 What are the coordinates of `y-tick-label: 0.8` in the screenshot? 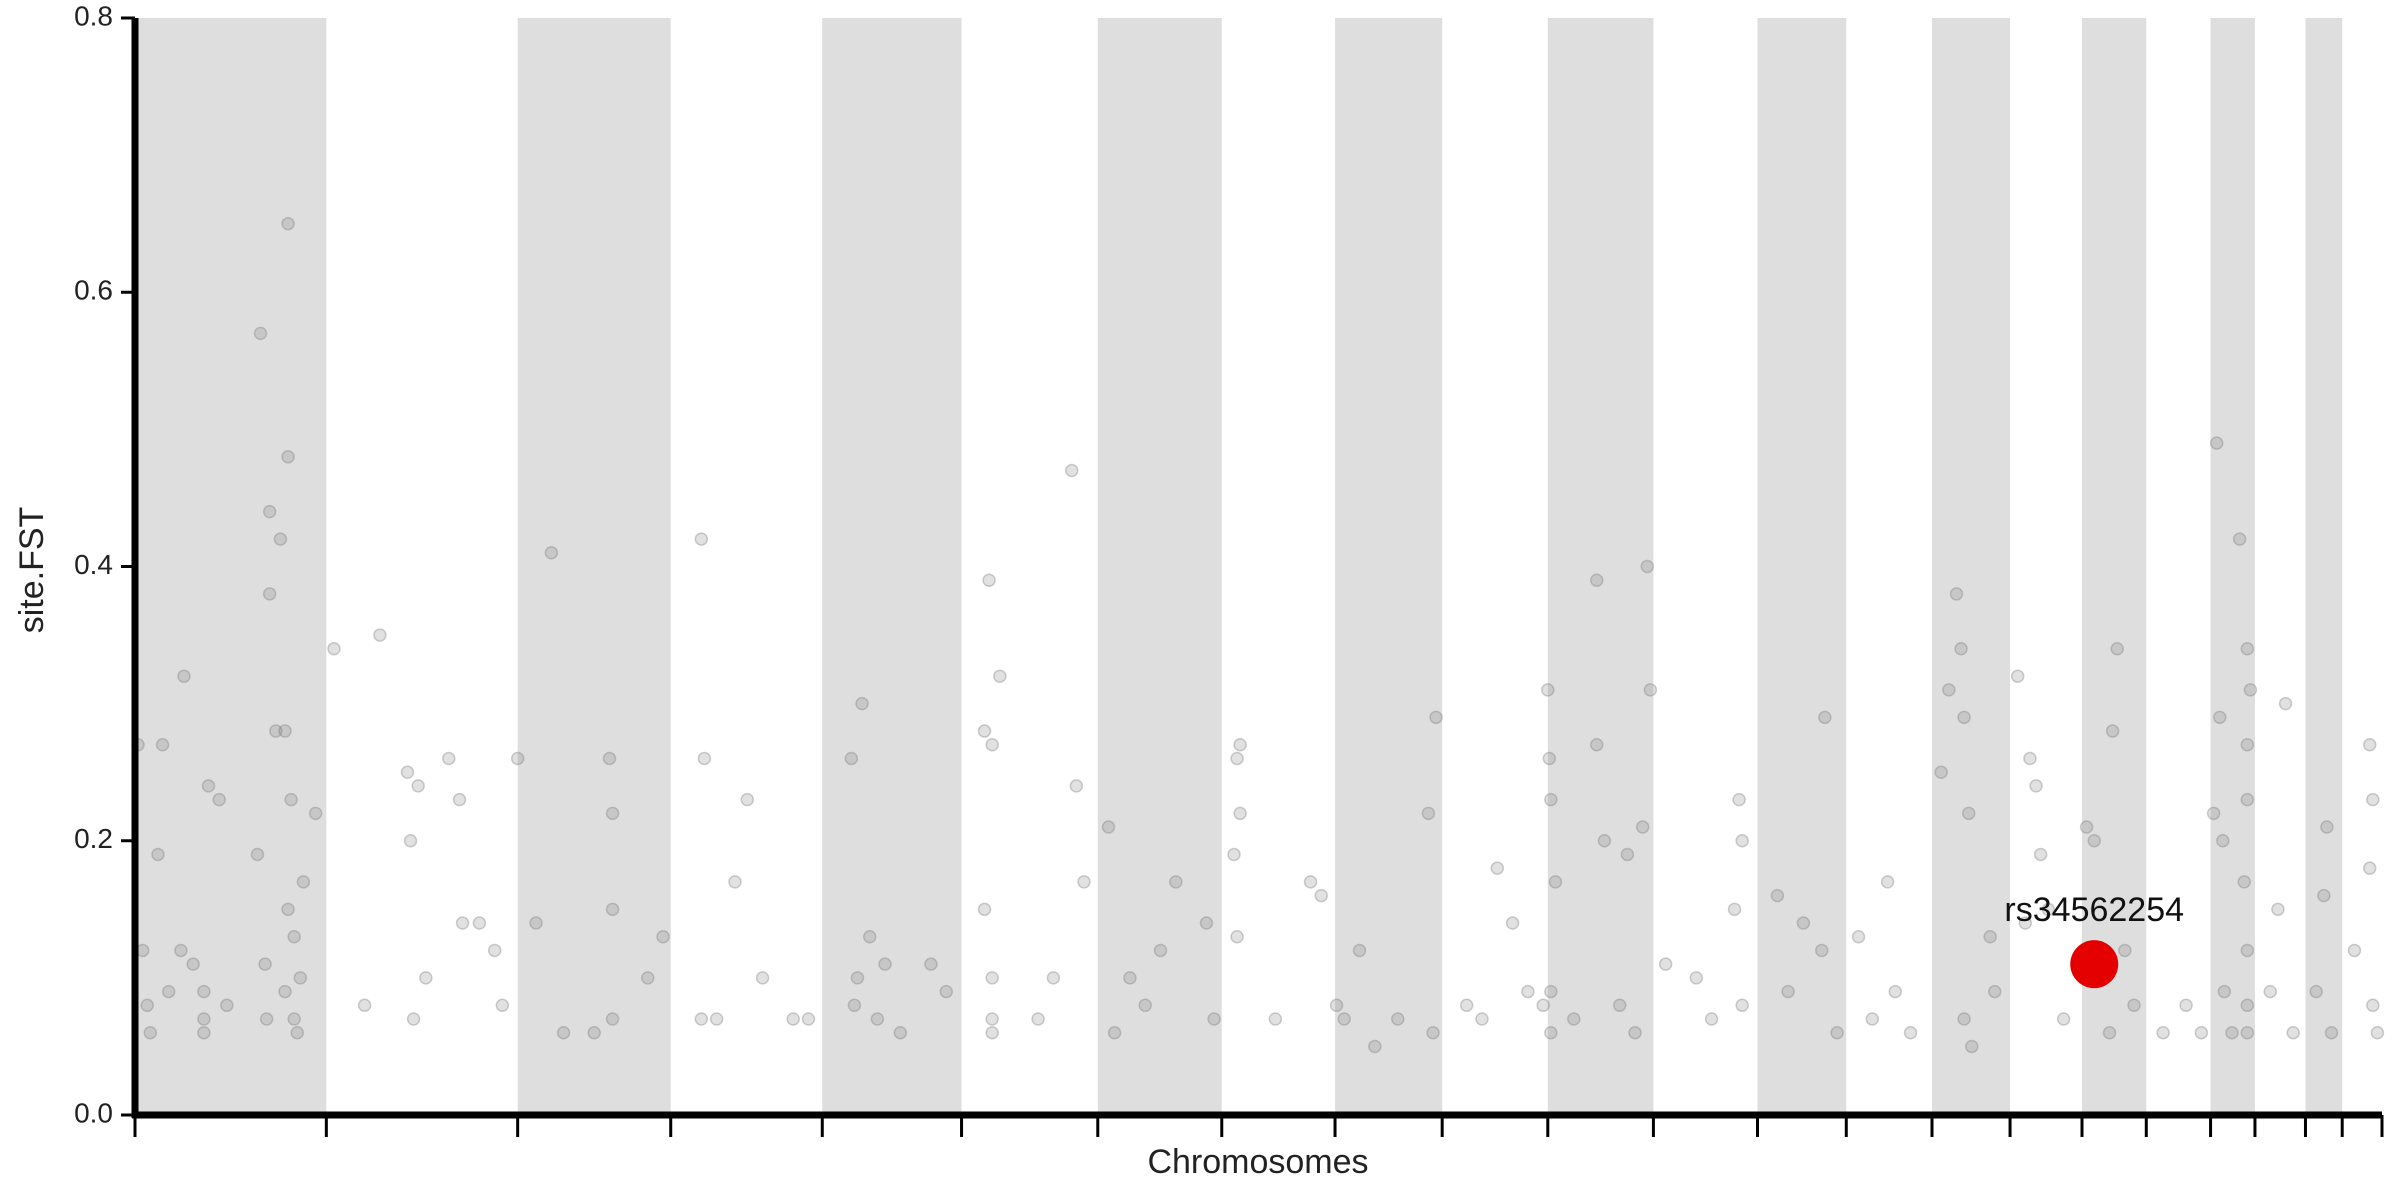 It's located at (93, 15).